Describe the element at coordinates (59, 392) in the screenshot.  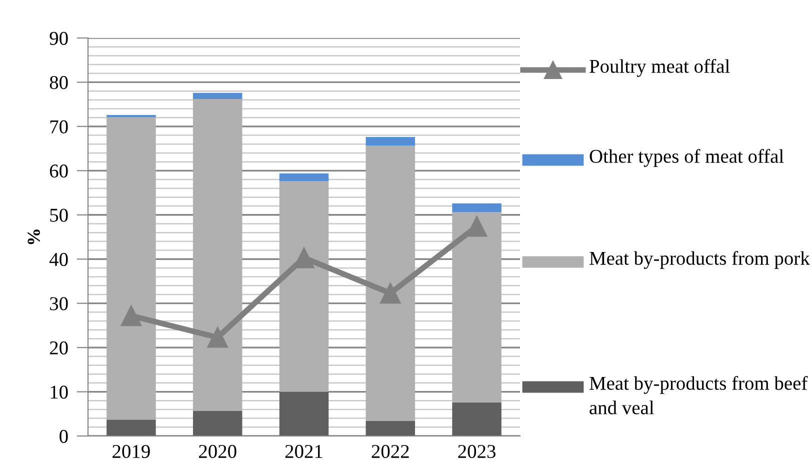
I see `y-tick-label: 10` at that location.